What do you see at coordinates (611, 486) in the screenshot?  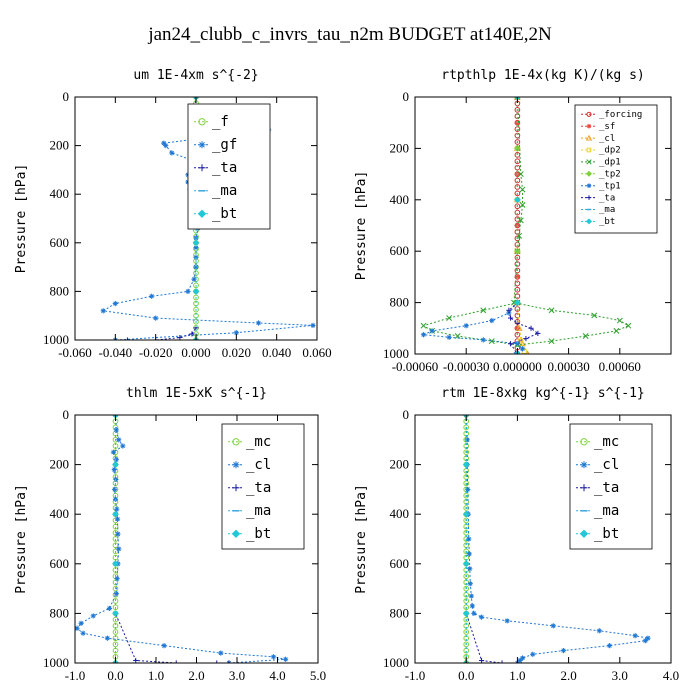 I see `legend: _mc _cl _ta _ma _bt` at bounding box center [611, 486].